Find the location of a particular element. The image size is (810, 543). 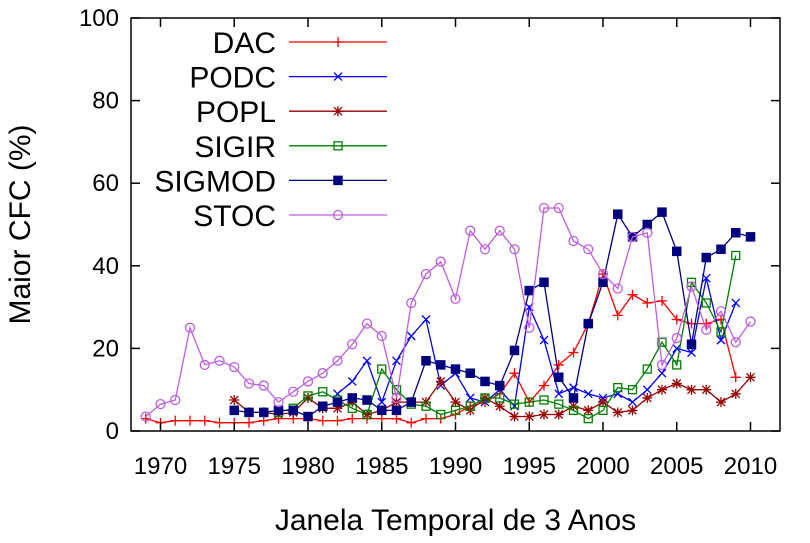

x-tick-label: 1990 is located at coordinates (455, 466).